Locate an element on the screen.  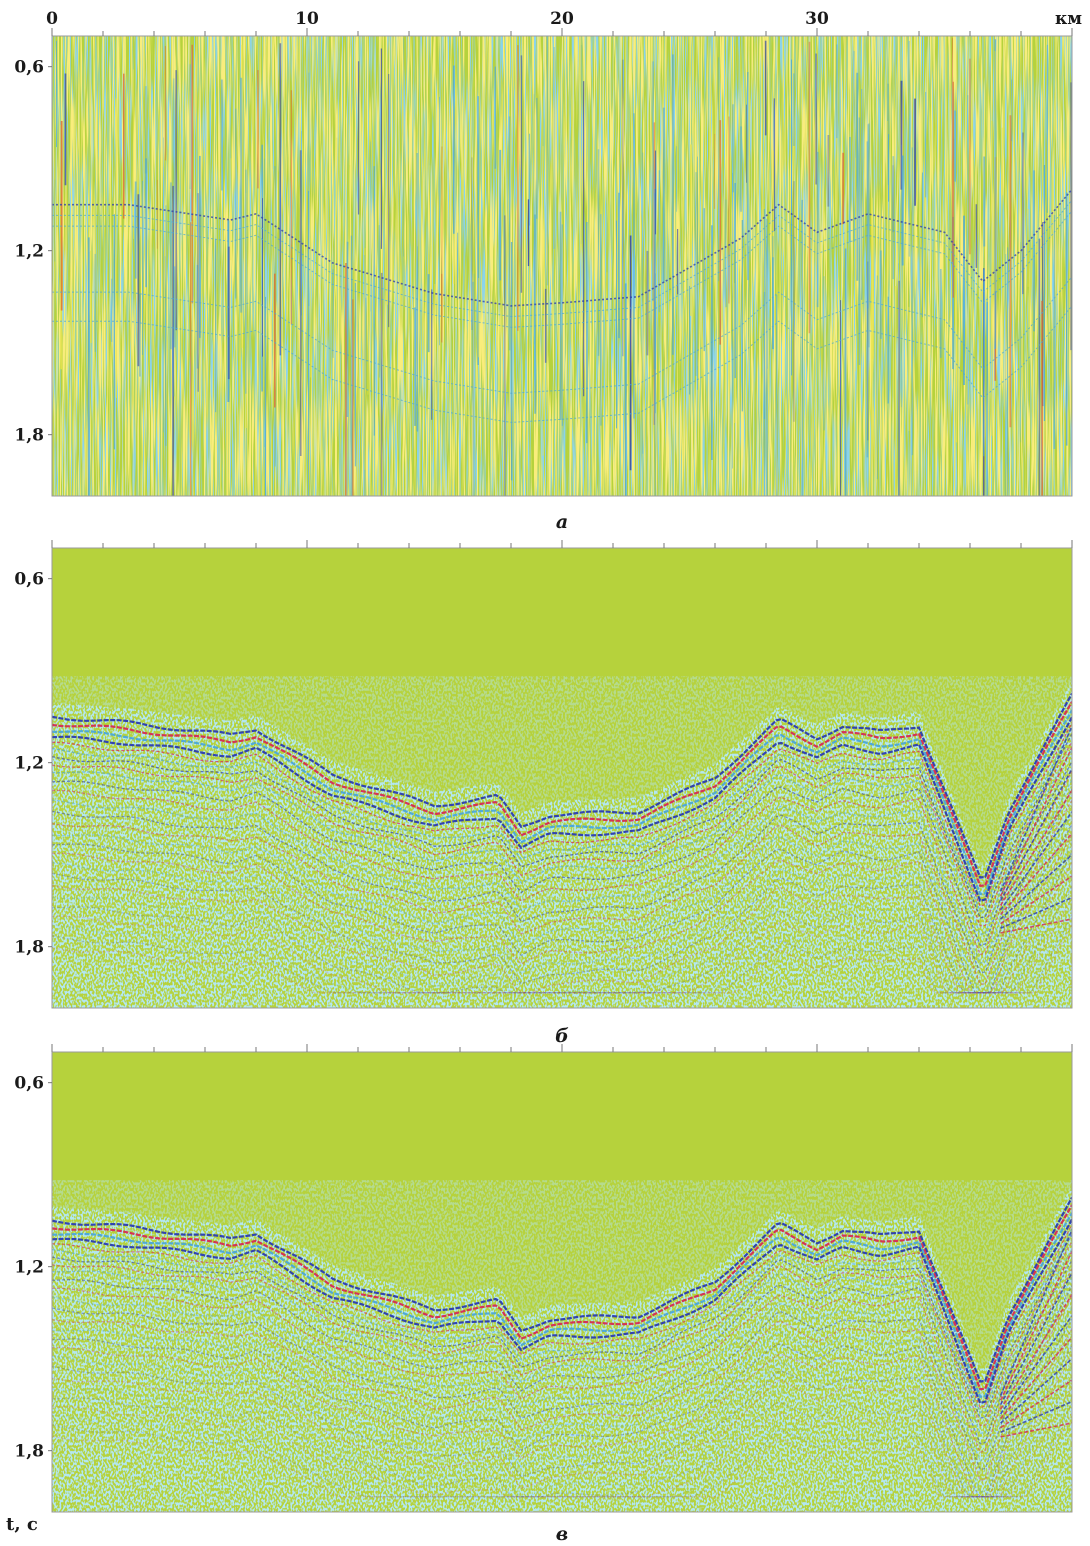
x-tick-label-10: 10 is located at coordinates (307, 19).